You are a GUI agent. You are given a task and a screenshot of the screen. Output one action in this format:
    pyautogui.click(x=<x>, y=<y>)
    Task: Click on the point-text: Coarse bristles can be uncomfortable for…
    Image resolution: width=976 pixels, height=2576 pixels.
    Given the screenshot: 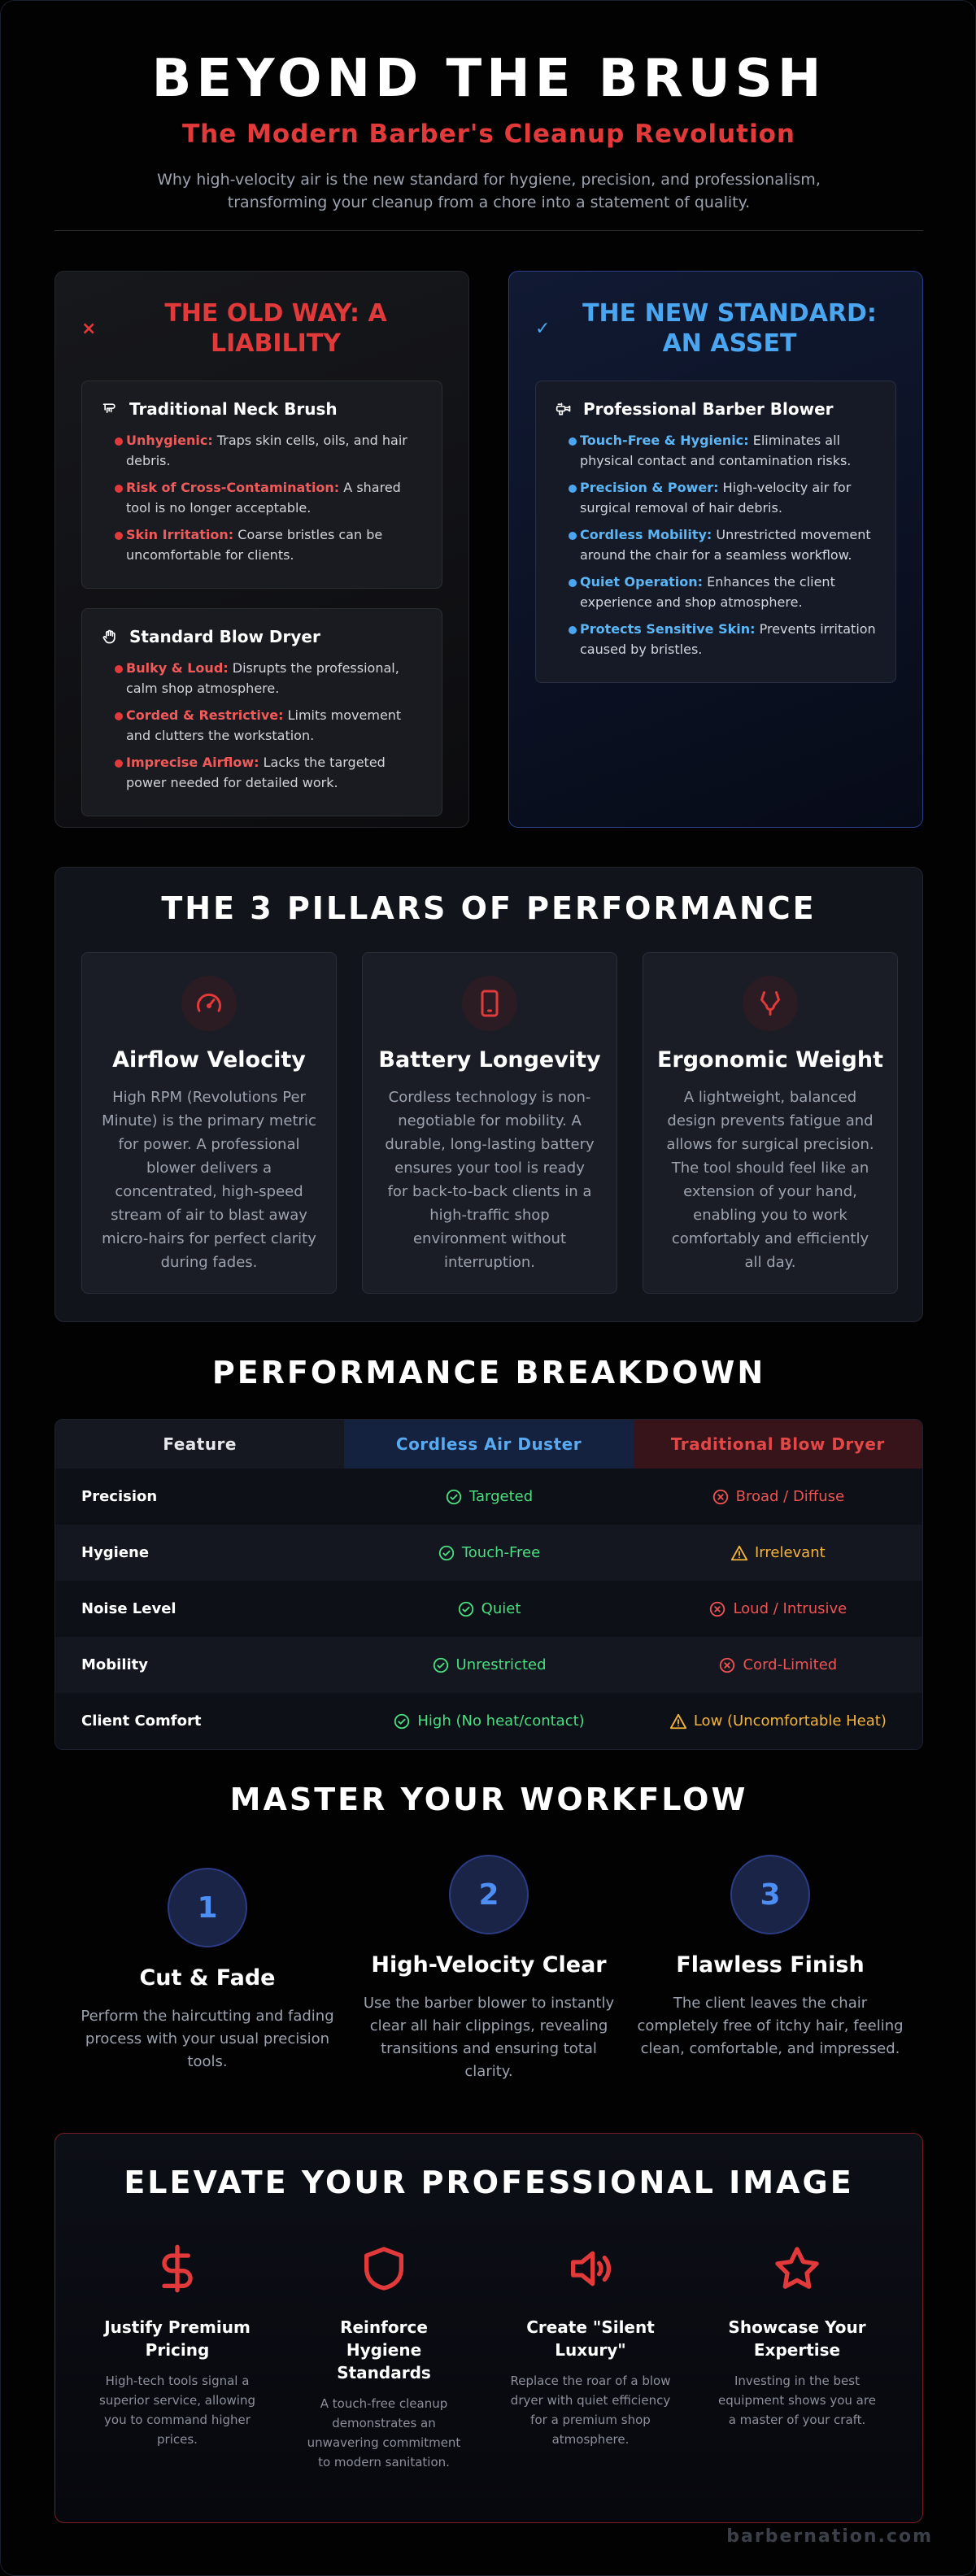 What is the action you would take?
    pyautogui.click(x=254, y=545)
    